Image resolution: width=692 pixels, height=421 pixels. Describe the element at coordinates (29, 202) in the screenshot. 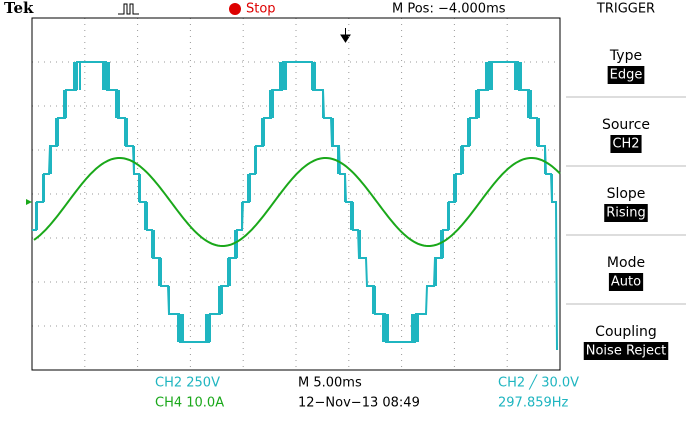

I see `ch4-ground-marker` at that location.